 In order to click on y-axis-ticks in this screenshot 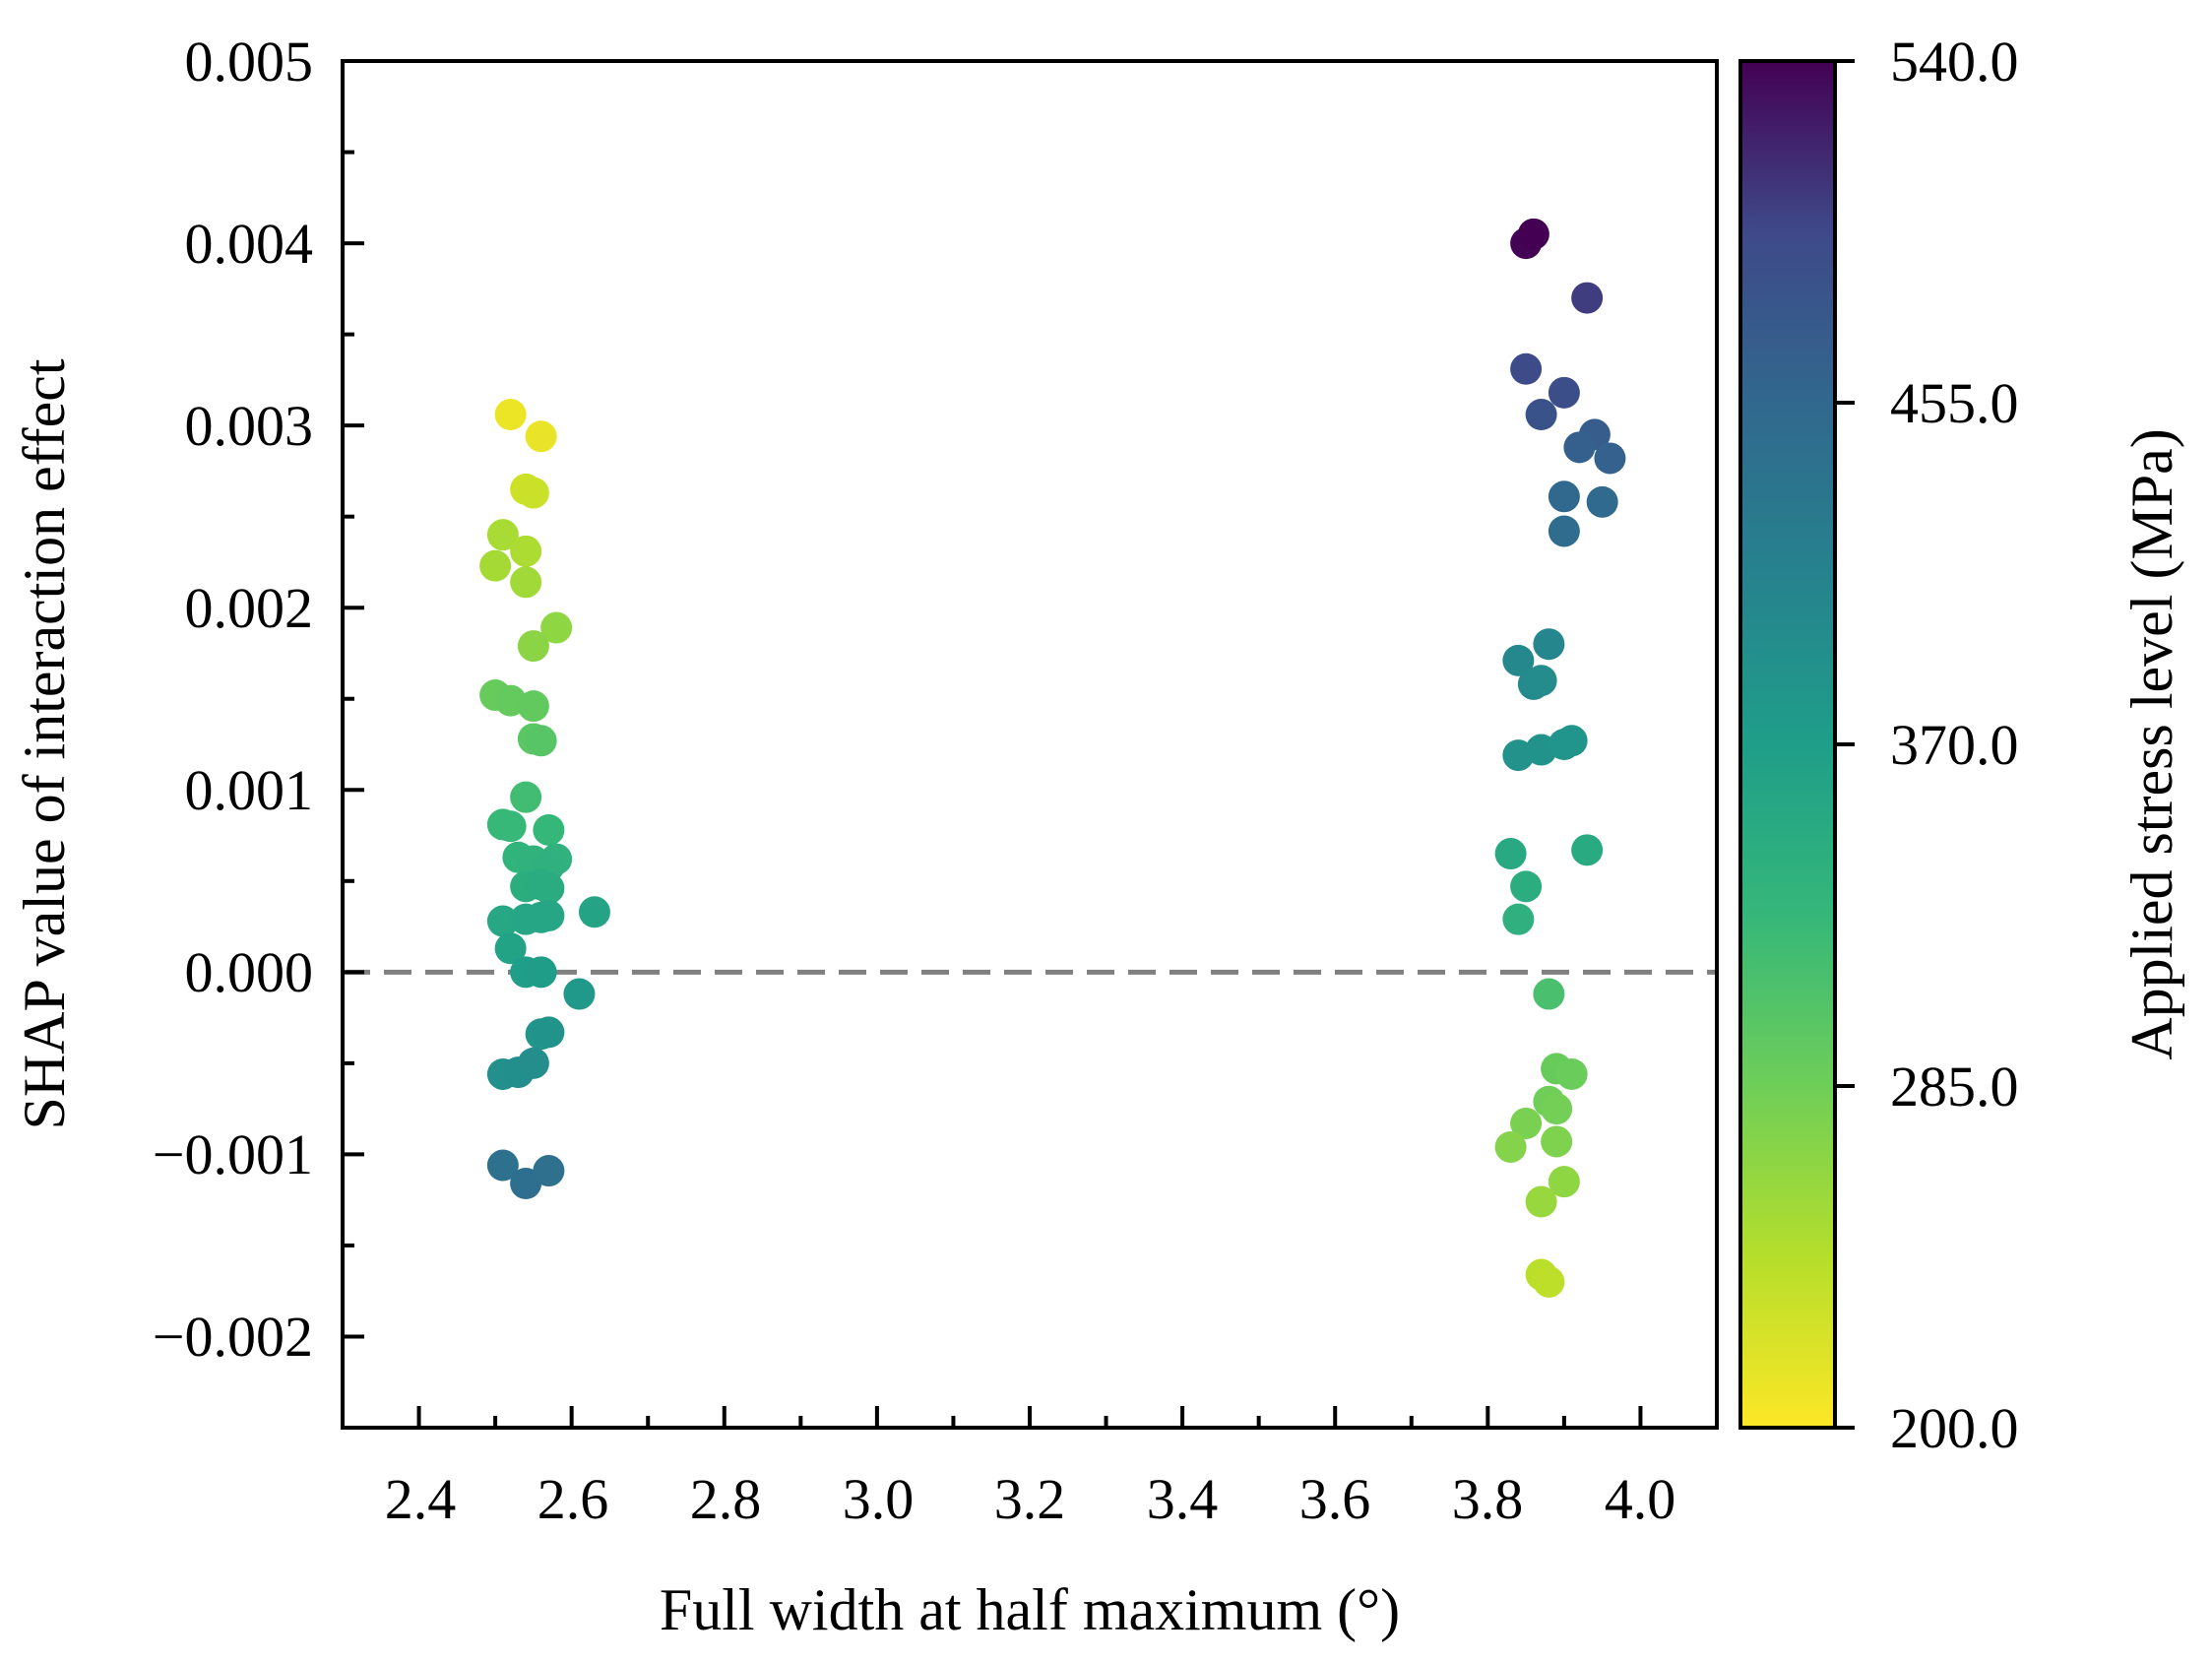, I will do `click(354, 744)`.